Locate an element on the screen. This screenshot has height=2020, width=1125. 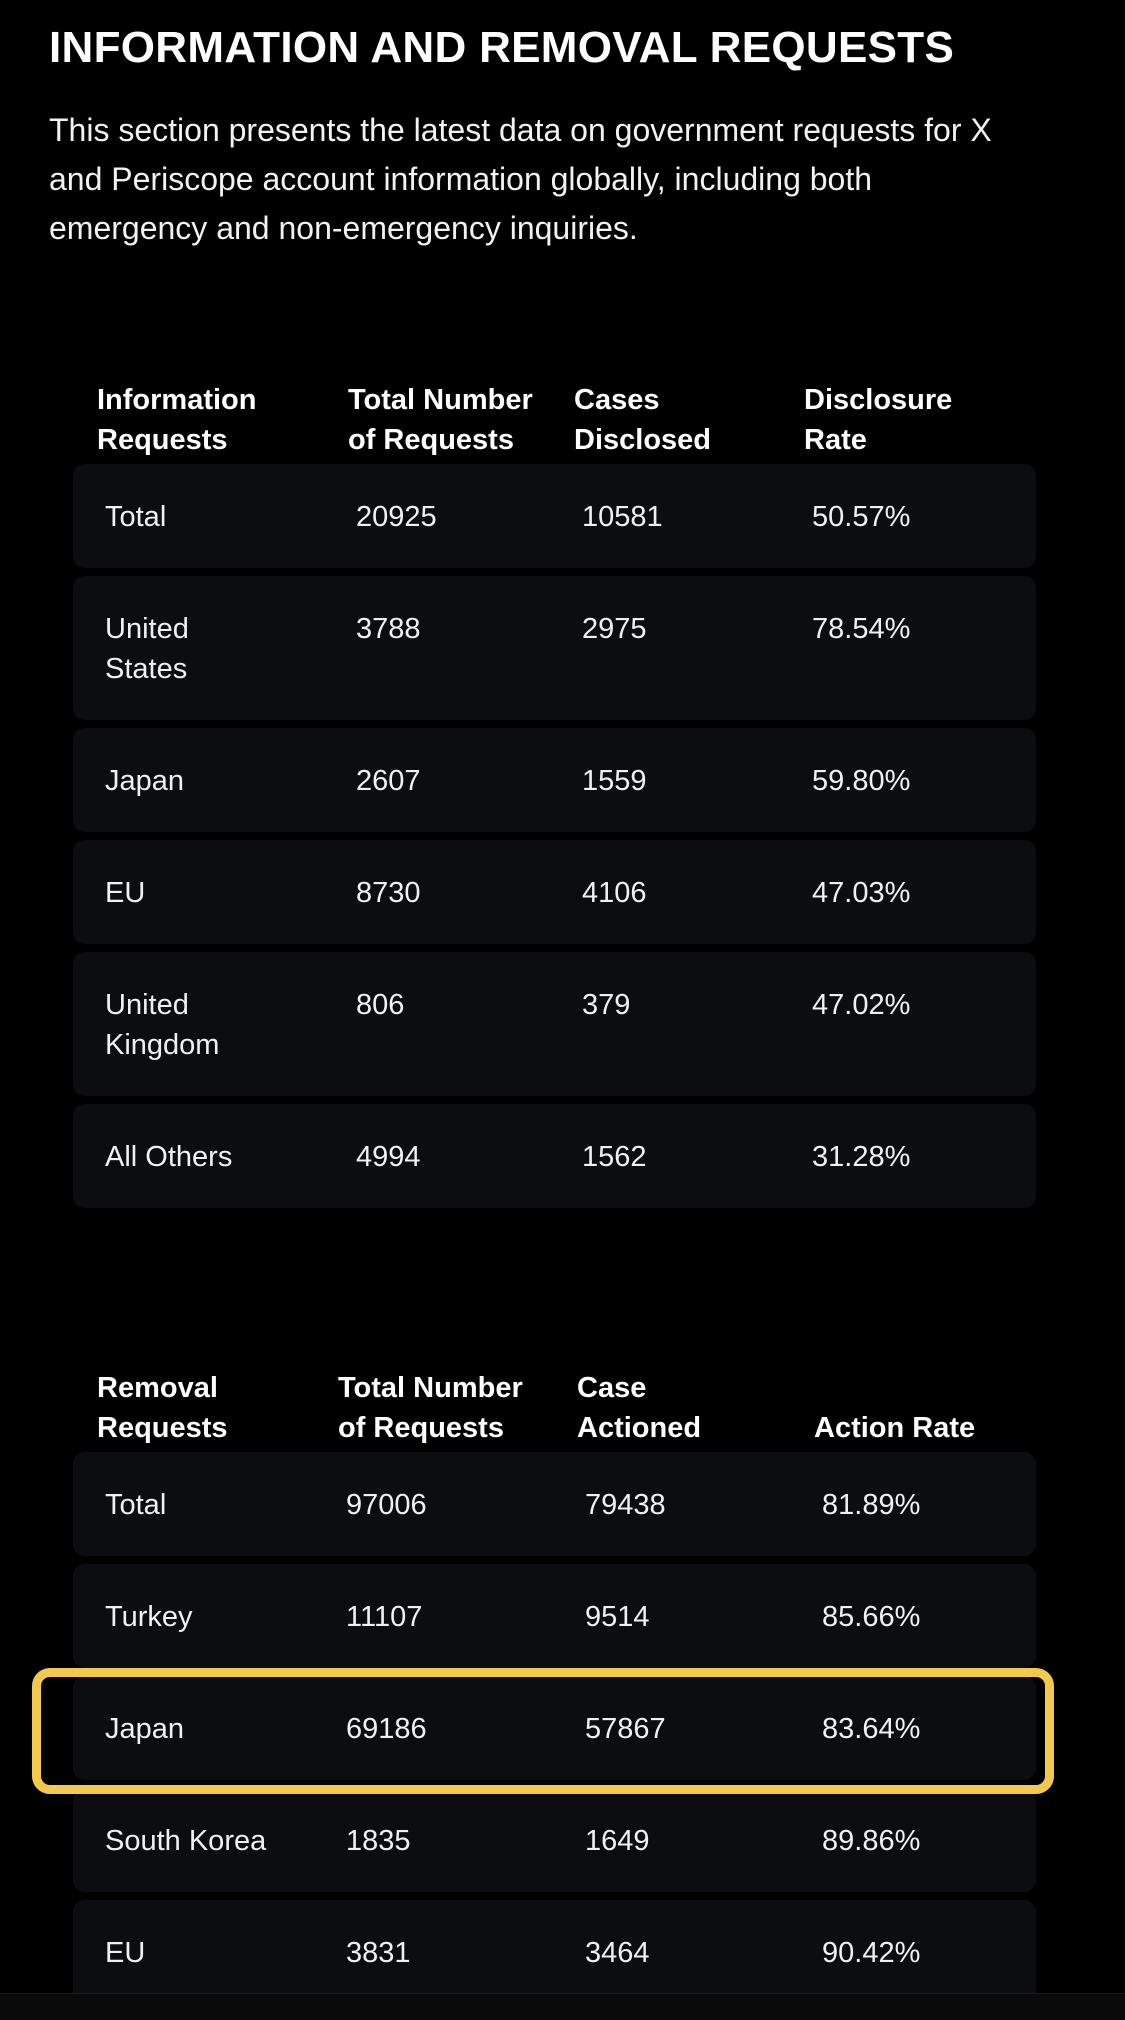
row-actioned: 57867 is located at coordinates (625, 1729).